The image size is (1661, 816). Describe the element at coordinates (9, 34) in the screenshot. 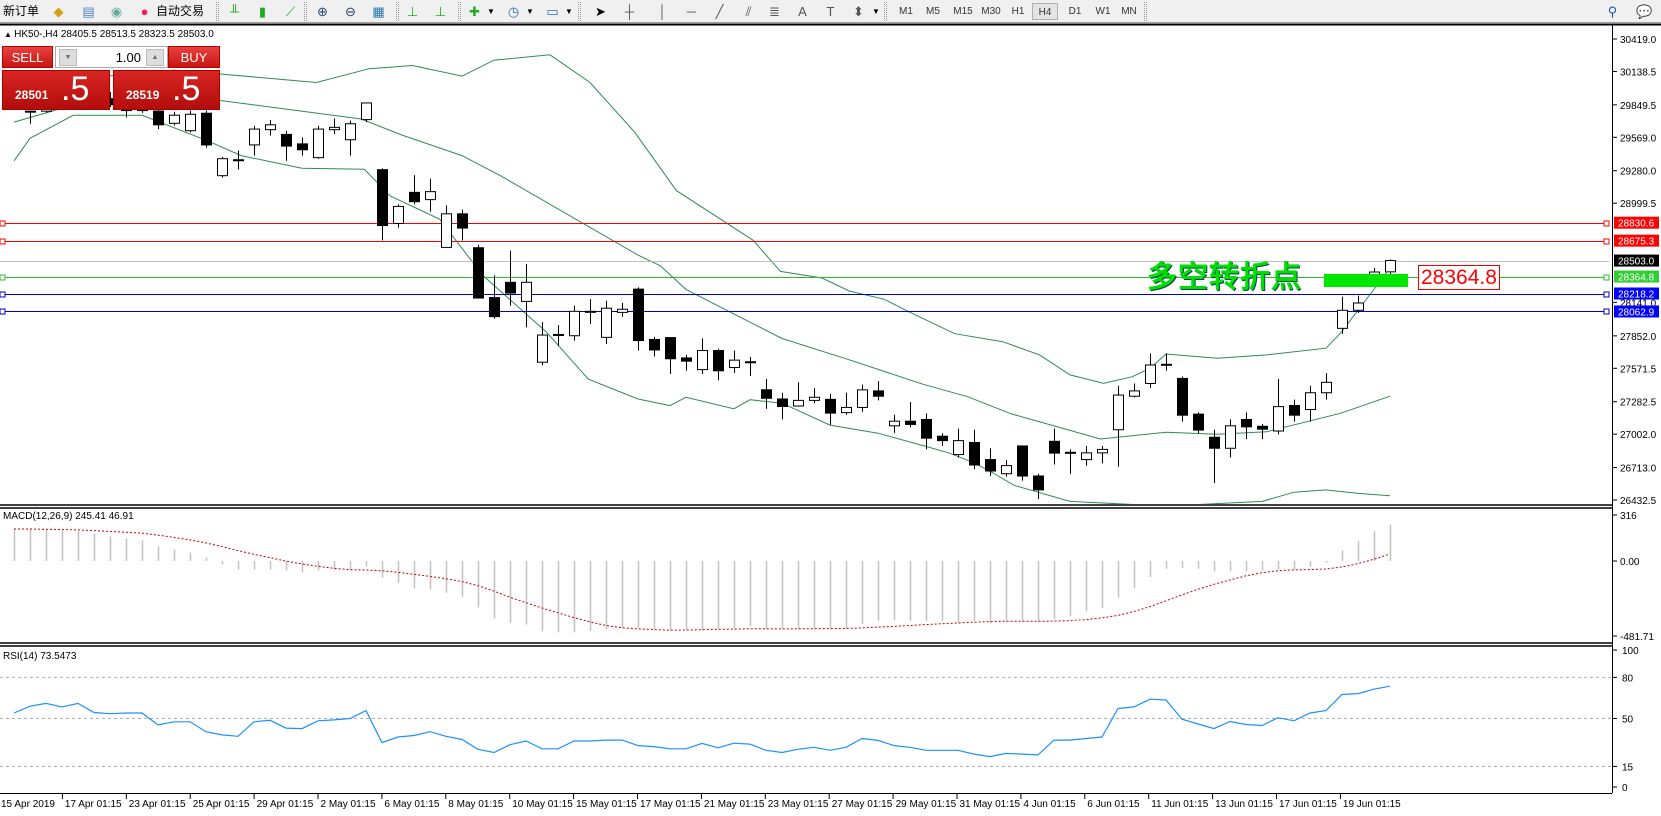

I see `collapse-arrow-icon: ▲` at that location.